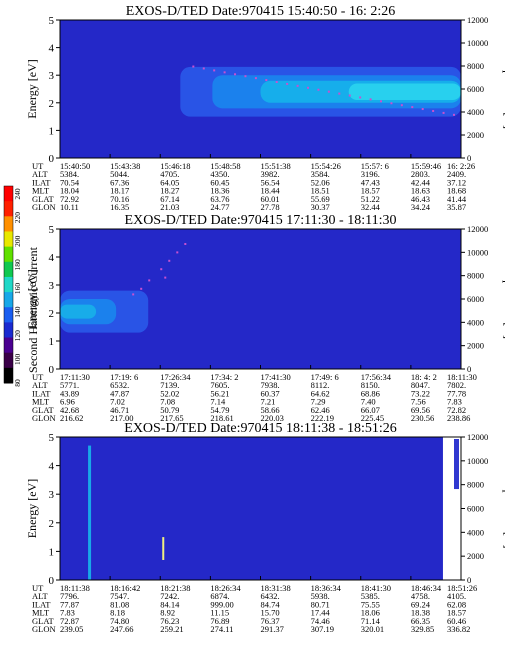 This screenshot has width=505, height=649. Describe the element at coordinates (321, 613) in the screenshot. I see `ephemeris-value: 17.44` at that location.